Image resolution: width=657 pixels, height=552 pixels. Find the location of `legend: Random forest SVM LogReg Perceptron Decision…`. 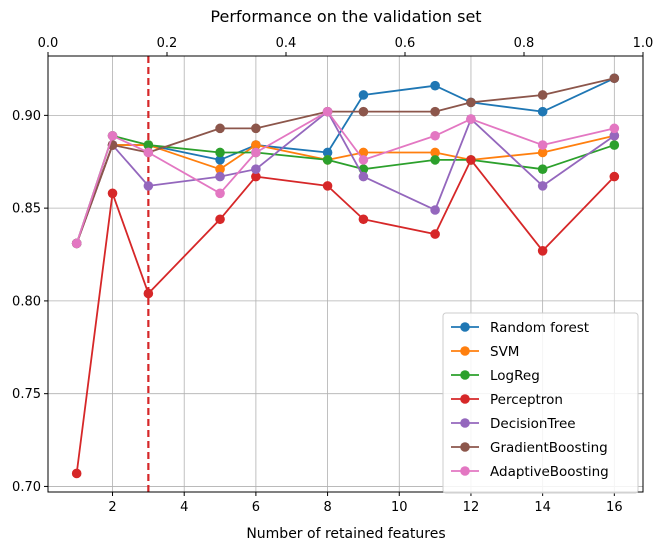

legend: Random forest SVM LogReg Perceptron Decision… is located at coordinates (540, 403).